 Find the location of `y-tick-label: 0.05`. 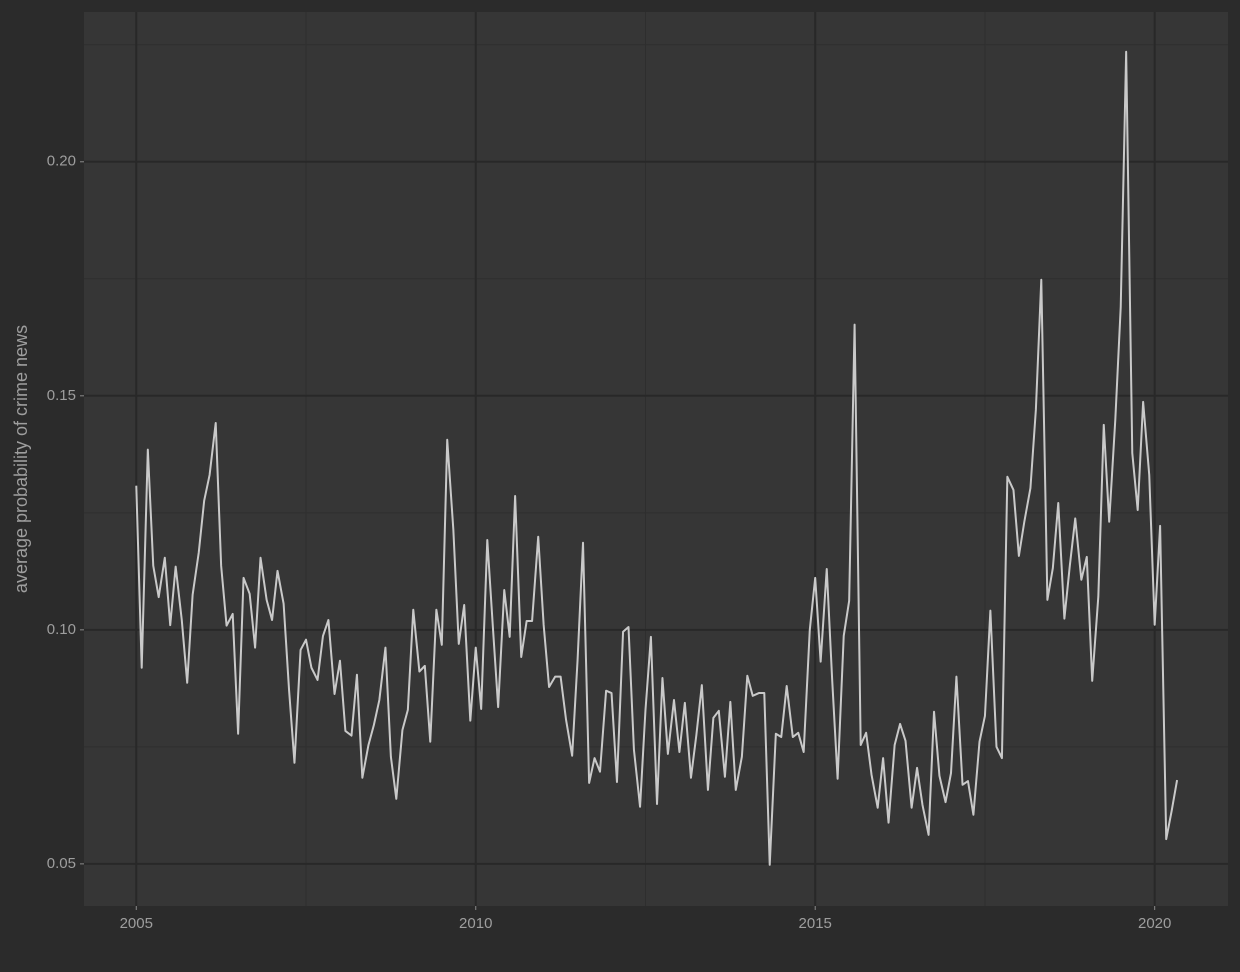

y-tick-label: 0.05 is located at coordinates (61, 863).